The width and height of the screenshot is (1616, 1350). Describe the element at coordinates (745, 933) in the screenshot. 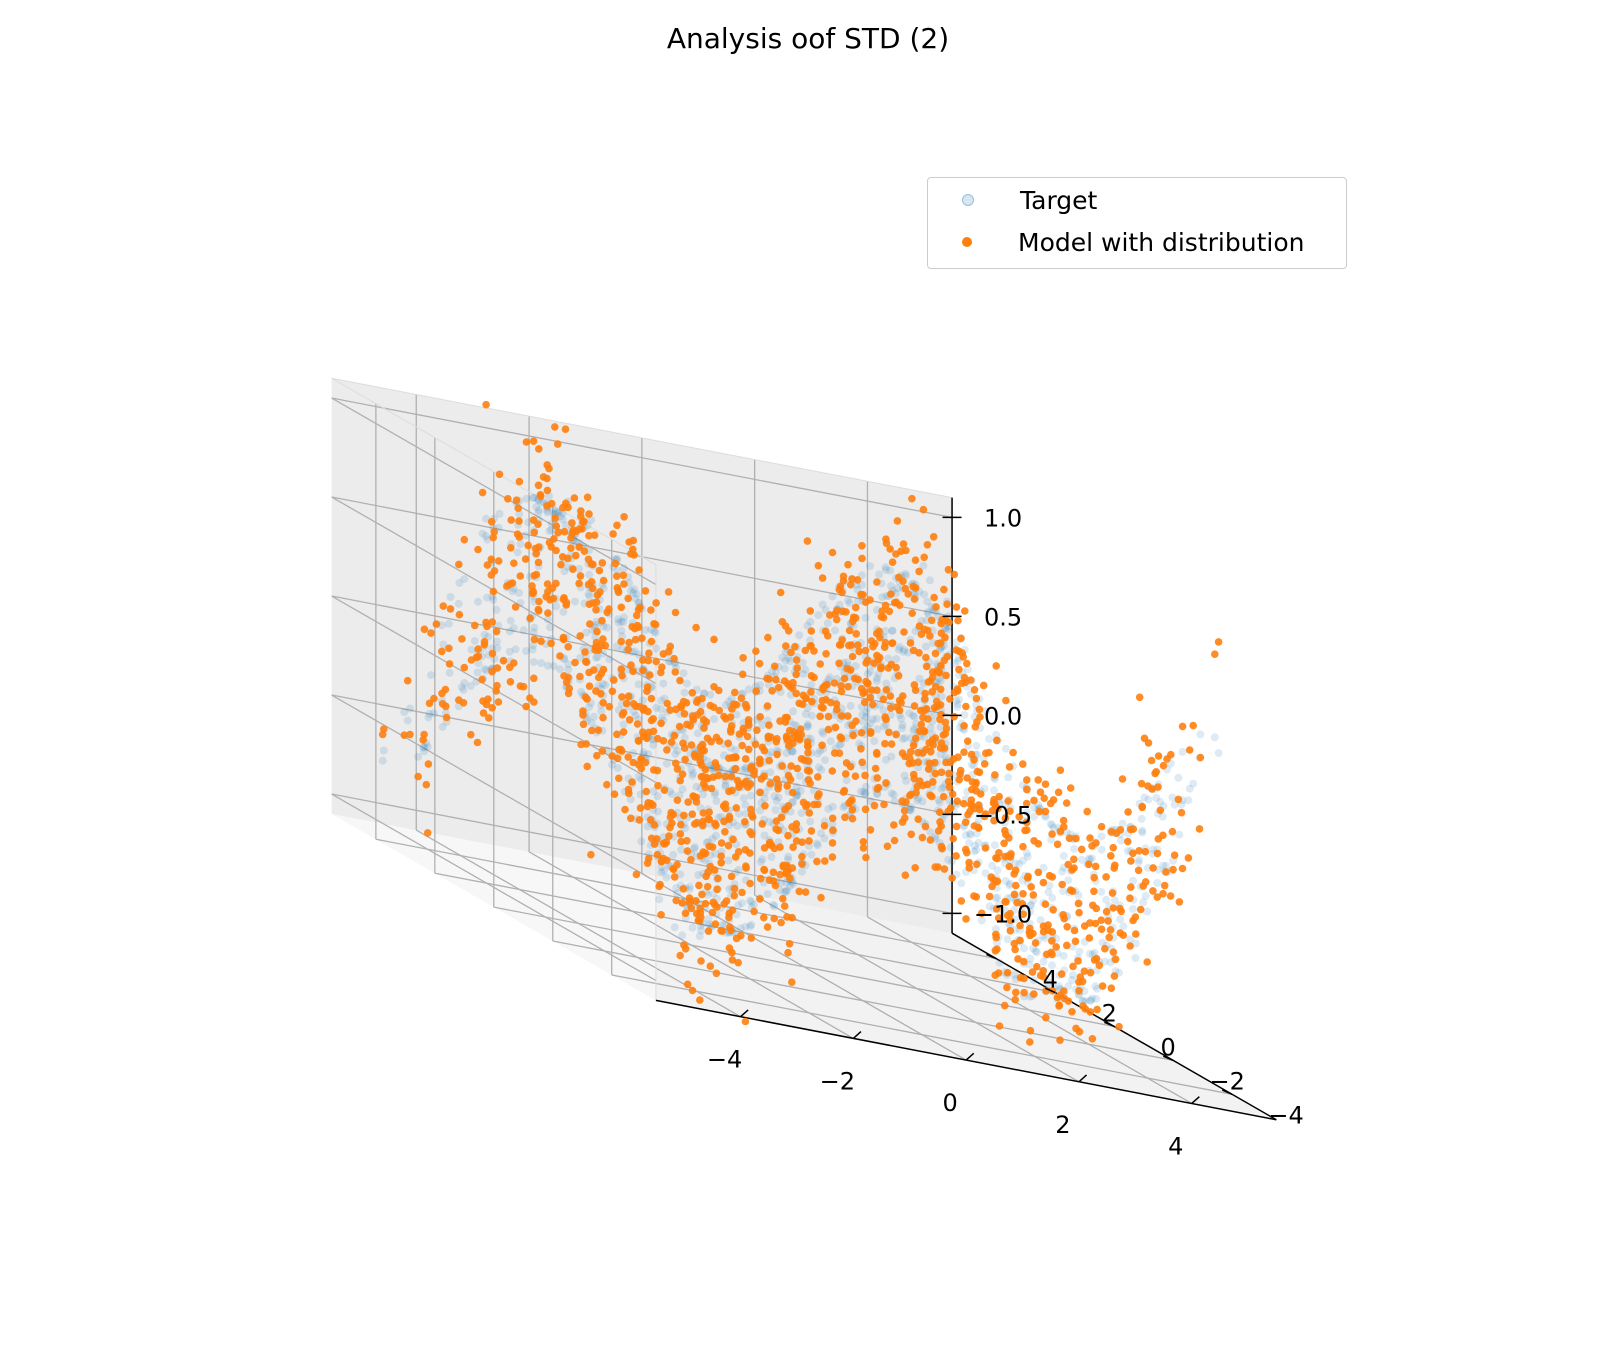

I see `gridline-y` at that location.